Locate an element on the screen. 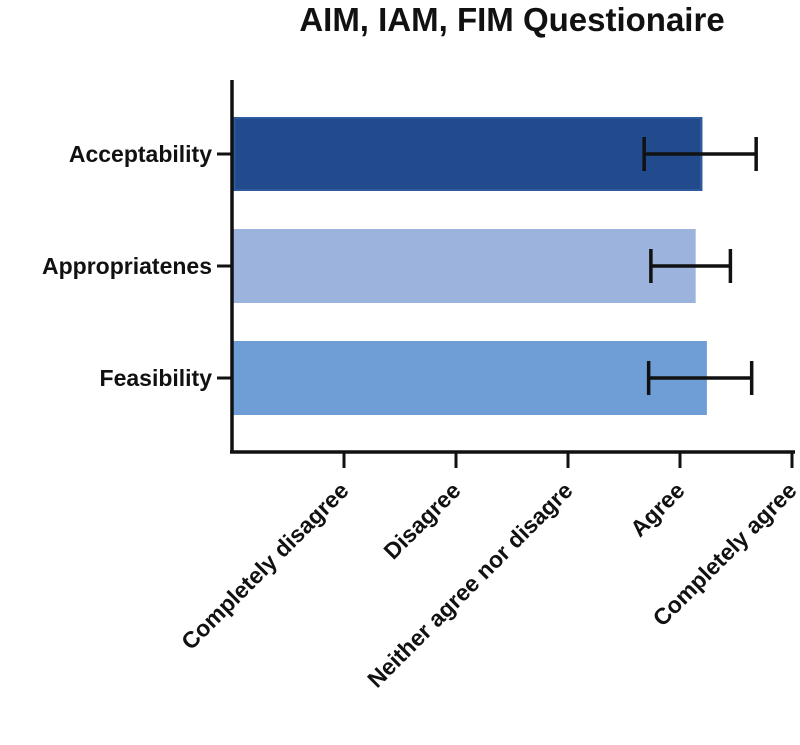  category-label-feasibility: Feasibility is located at coordinates (156, 378).